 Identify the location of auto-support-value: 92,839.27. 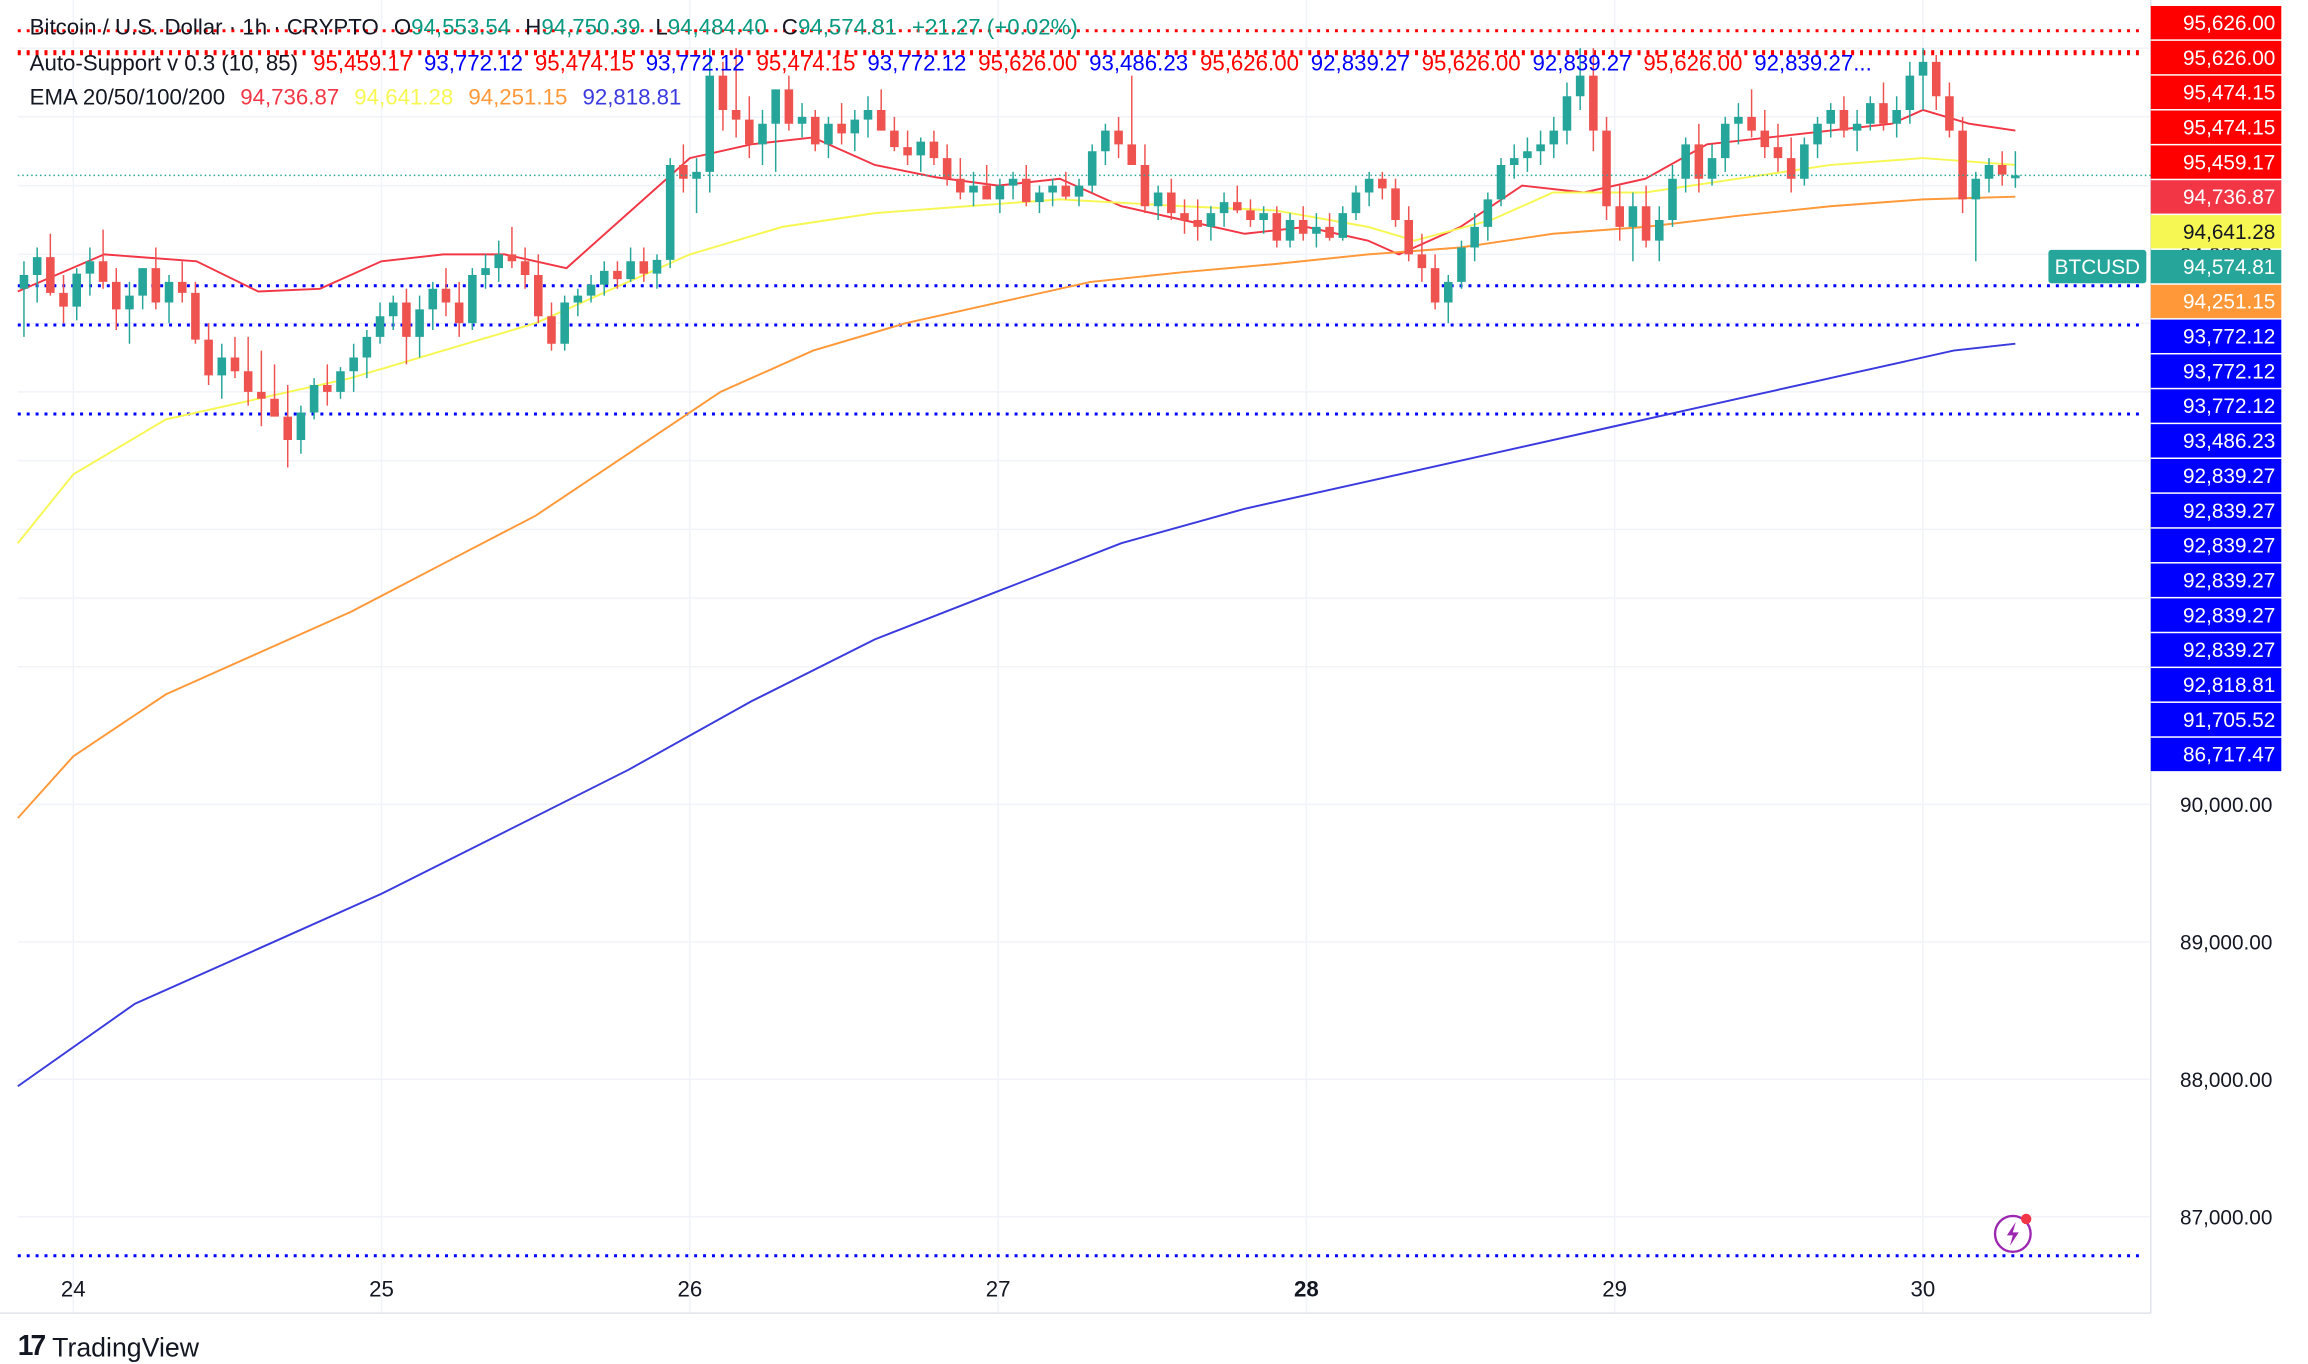
(1360, 63).